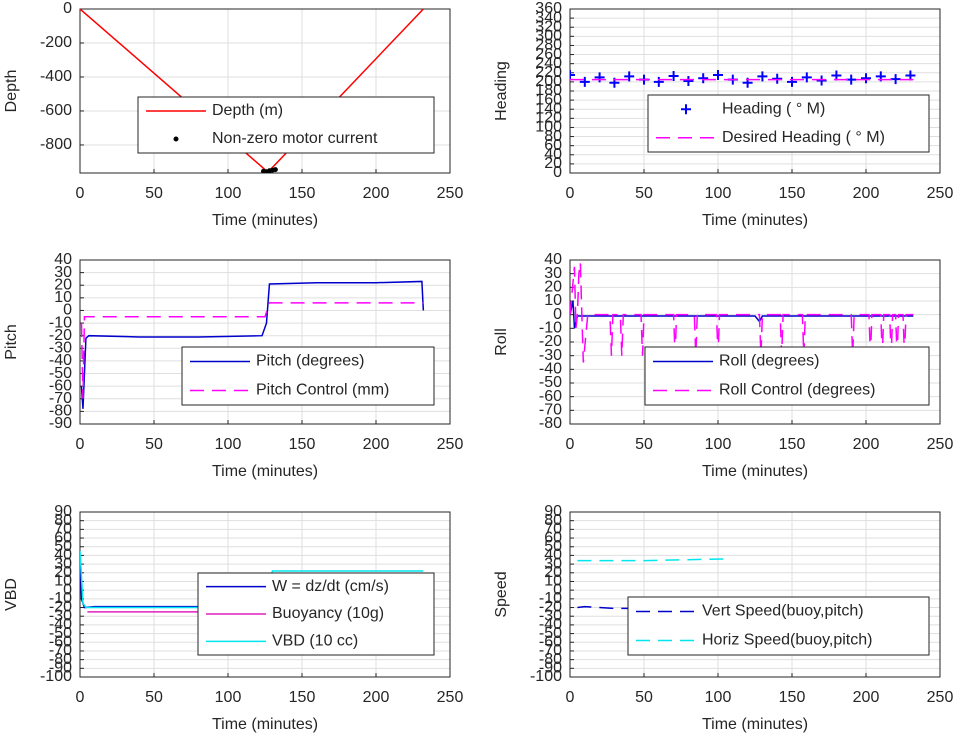  Describe the element at coordinates (548, 118) in the screenshot. I see `y-tick-label: 120` at that location.